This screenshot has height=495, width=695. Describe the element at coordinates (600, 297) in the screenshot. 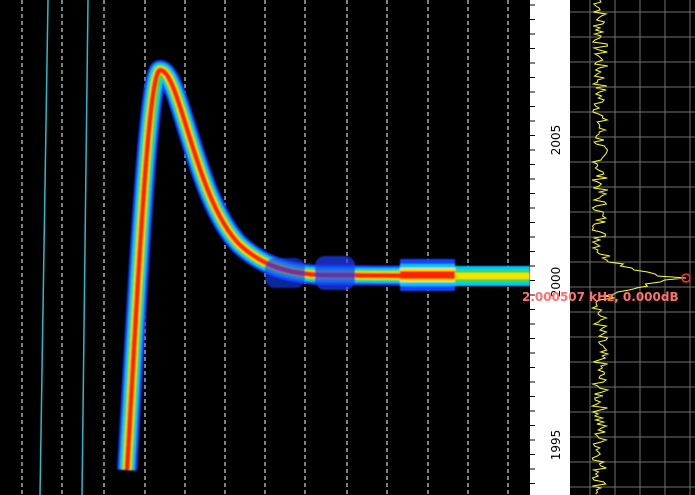

I see `cursor-readout: 2.000507 kHz, 0.000dB` at that location.